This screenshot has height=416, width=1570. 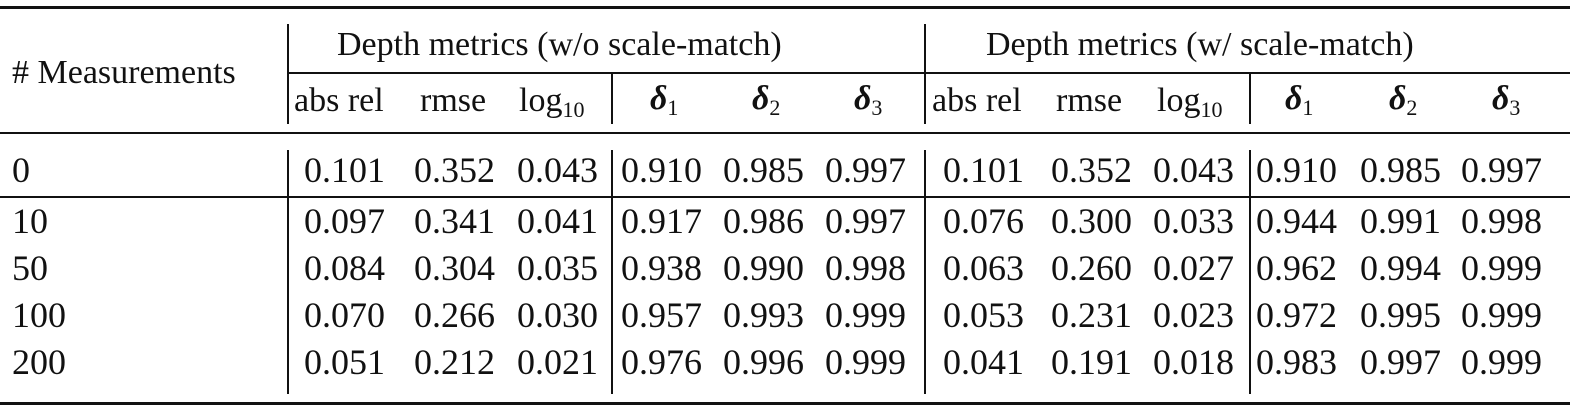 I want to click on metric-cell: 0.191, so click(x=1091, y=362).